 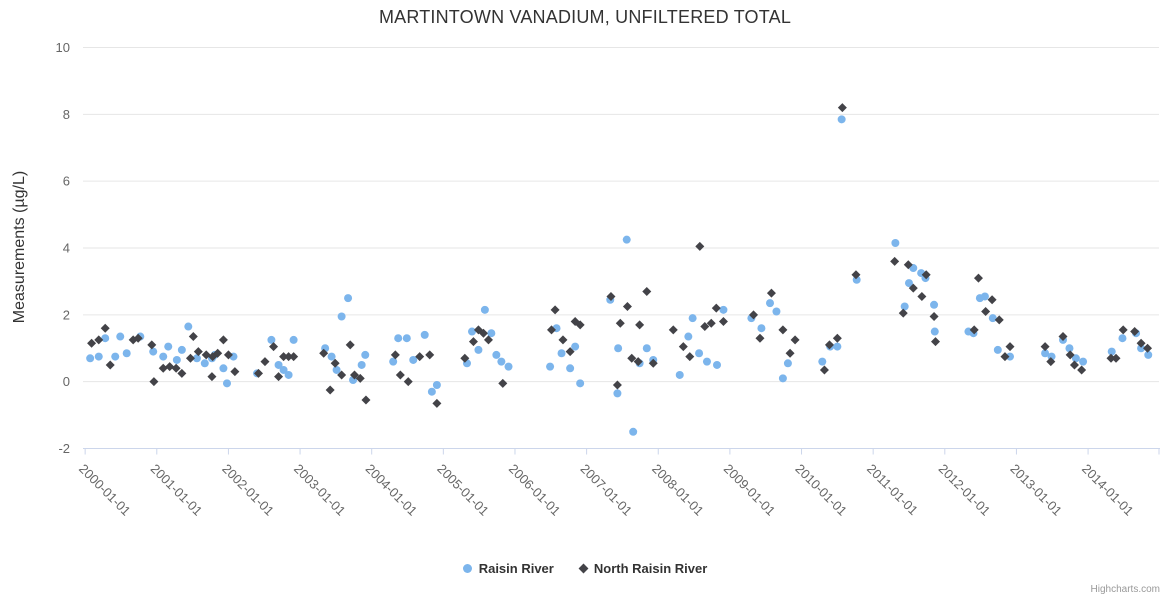 I want to click on legend-item-north-raisin-river: North Raisin River, so click(x=642, y=568).